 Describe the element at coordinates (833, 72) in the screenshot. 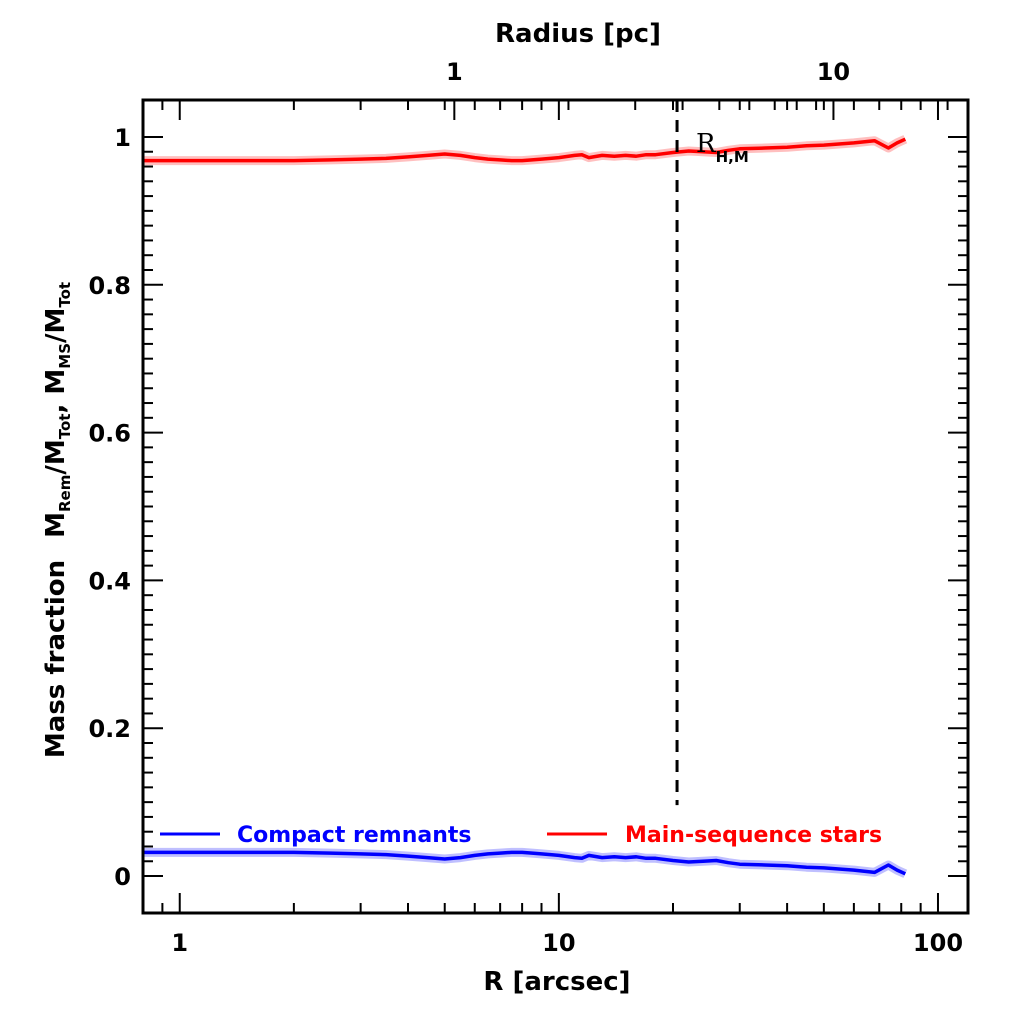

I see `x2-tick-label: 10` at that location.